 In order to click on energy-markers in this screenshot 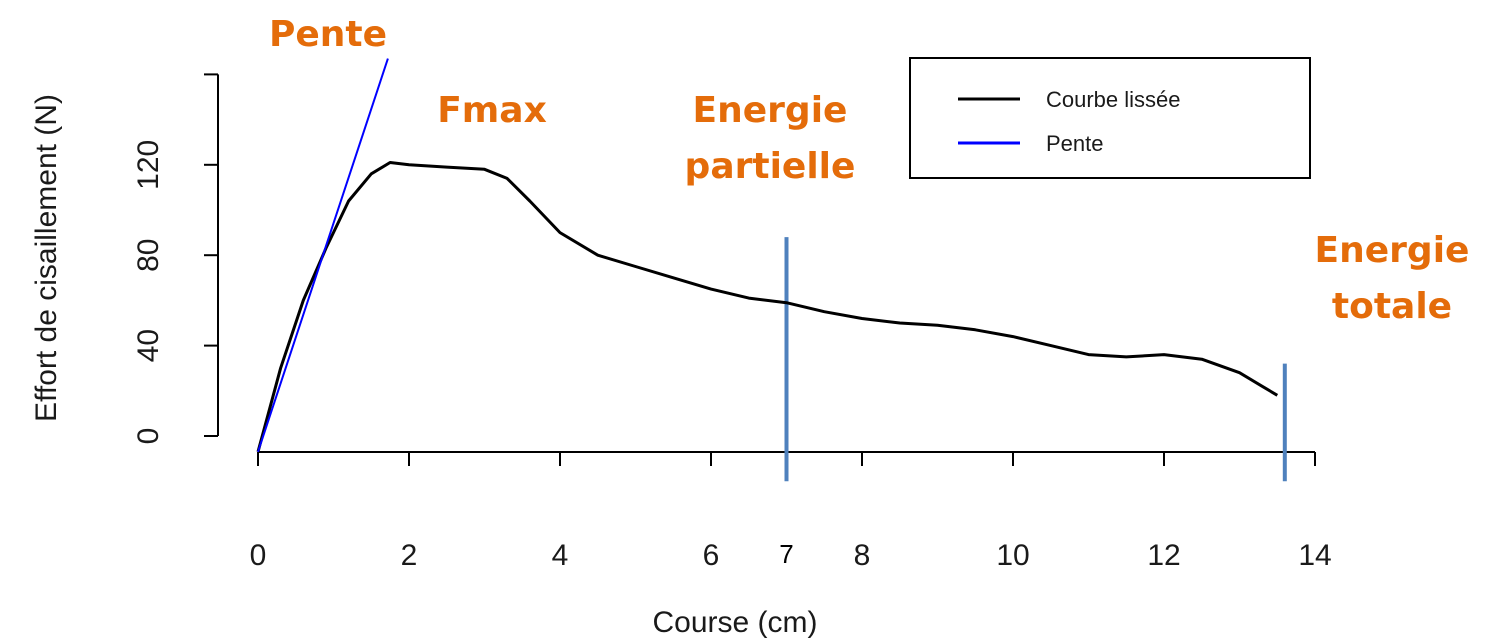, I will do `click(1035, 359)`.